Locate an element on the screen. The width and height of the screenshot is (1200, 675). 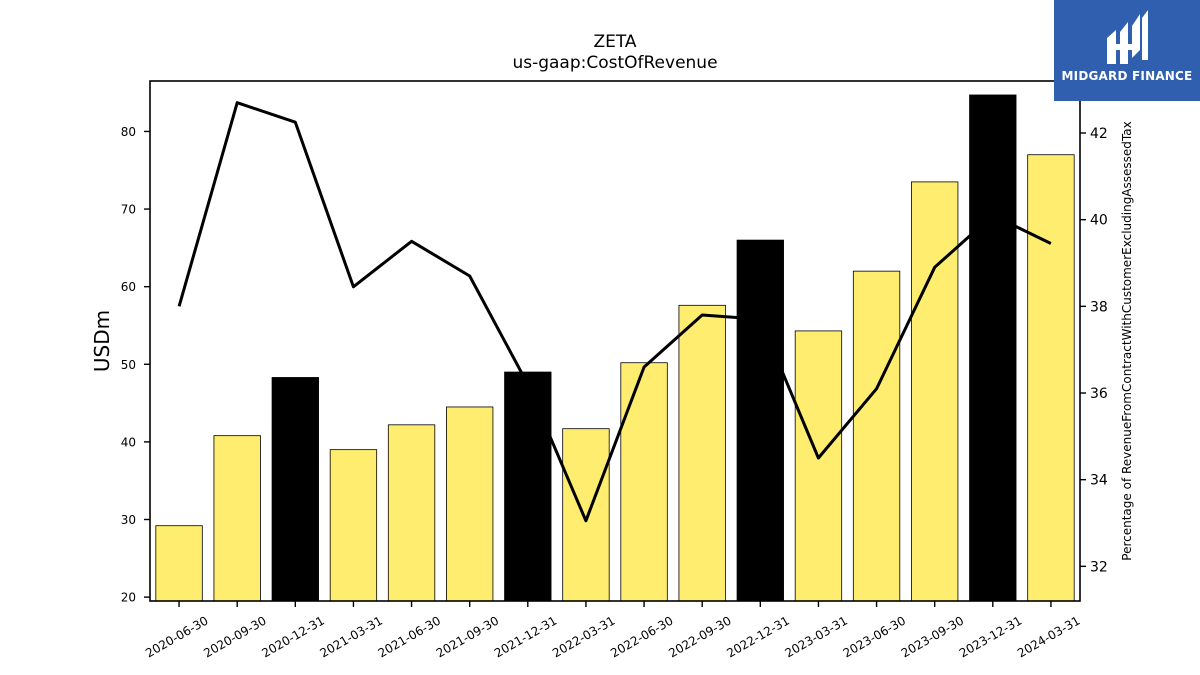
y-axis-left: 20 30 40 50 60 70 80 is located at coordinates (135, 365).